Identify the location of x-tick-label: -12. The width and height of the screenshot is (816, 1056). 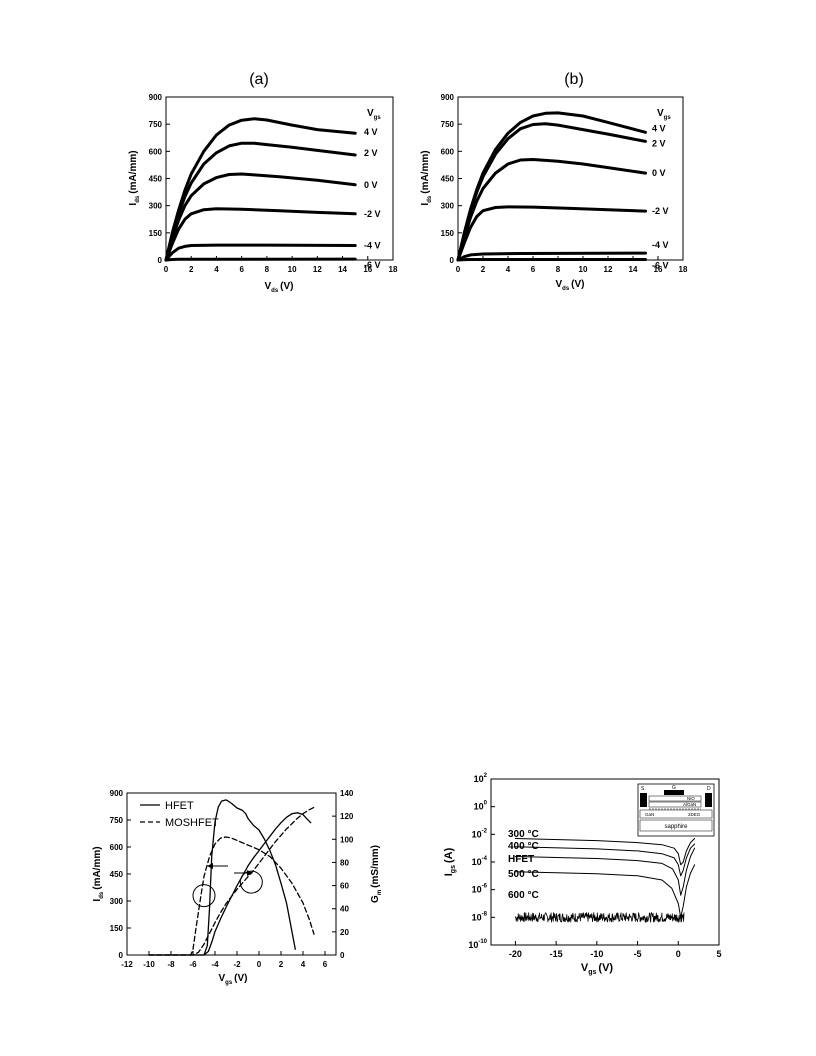
(127, 964).